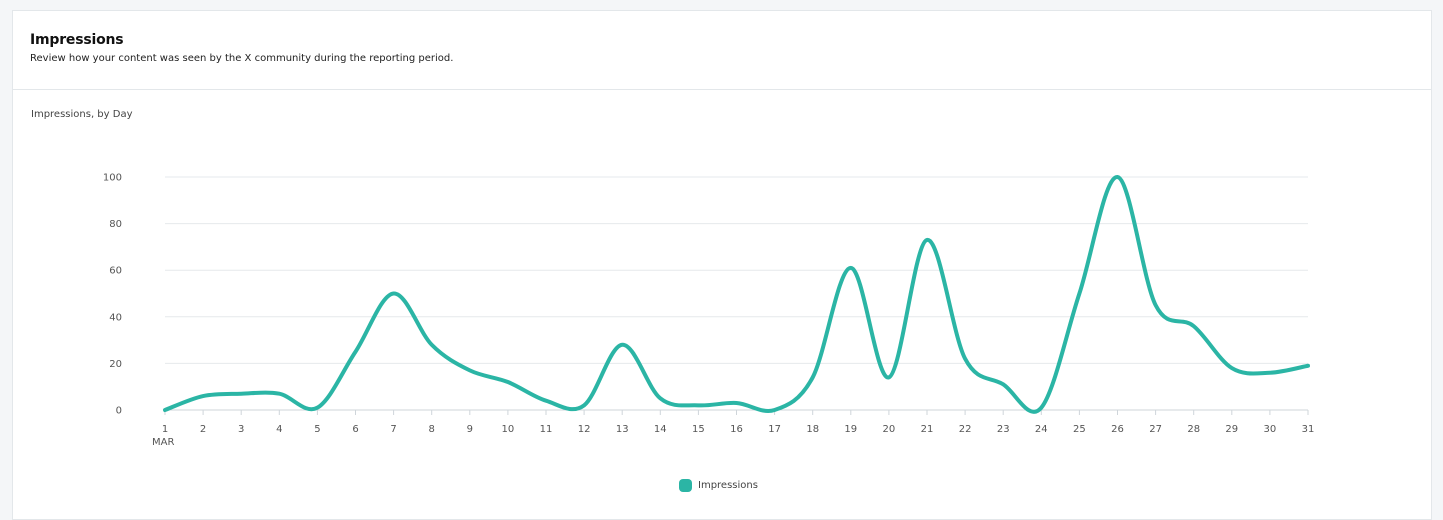  What do you see at coordinates (203, 429) in the screenshot?
I see `x-tick-label: 2` at bounding box center [203, 429].